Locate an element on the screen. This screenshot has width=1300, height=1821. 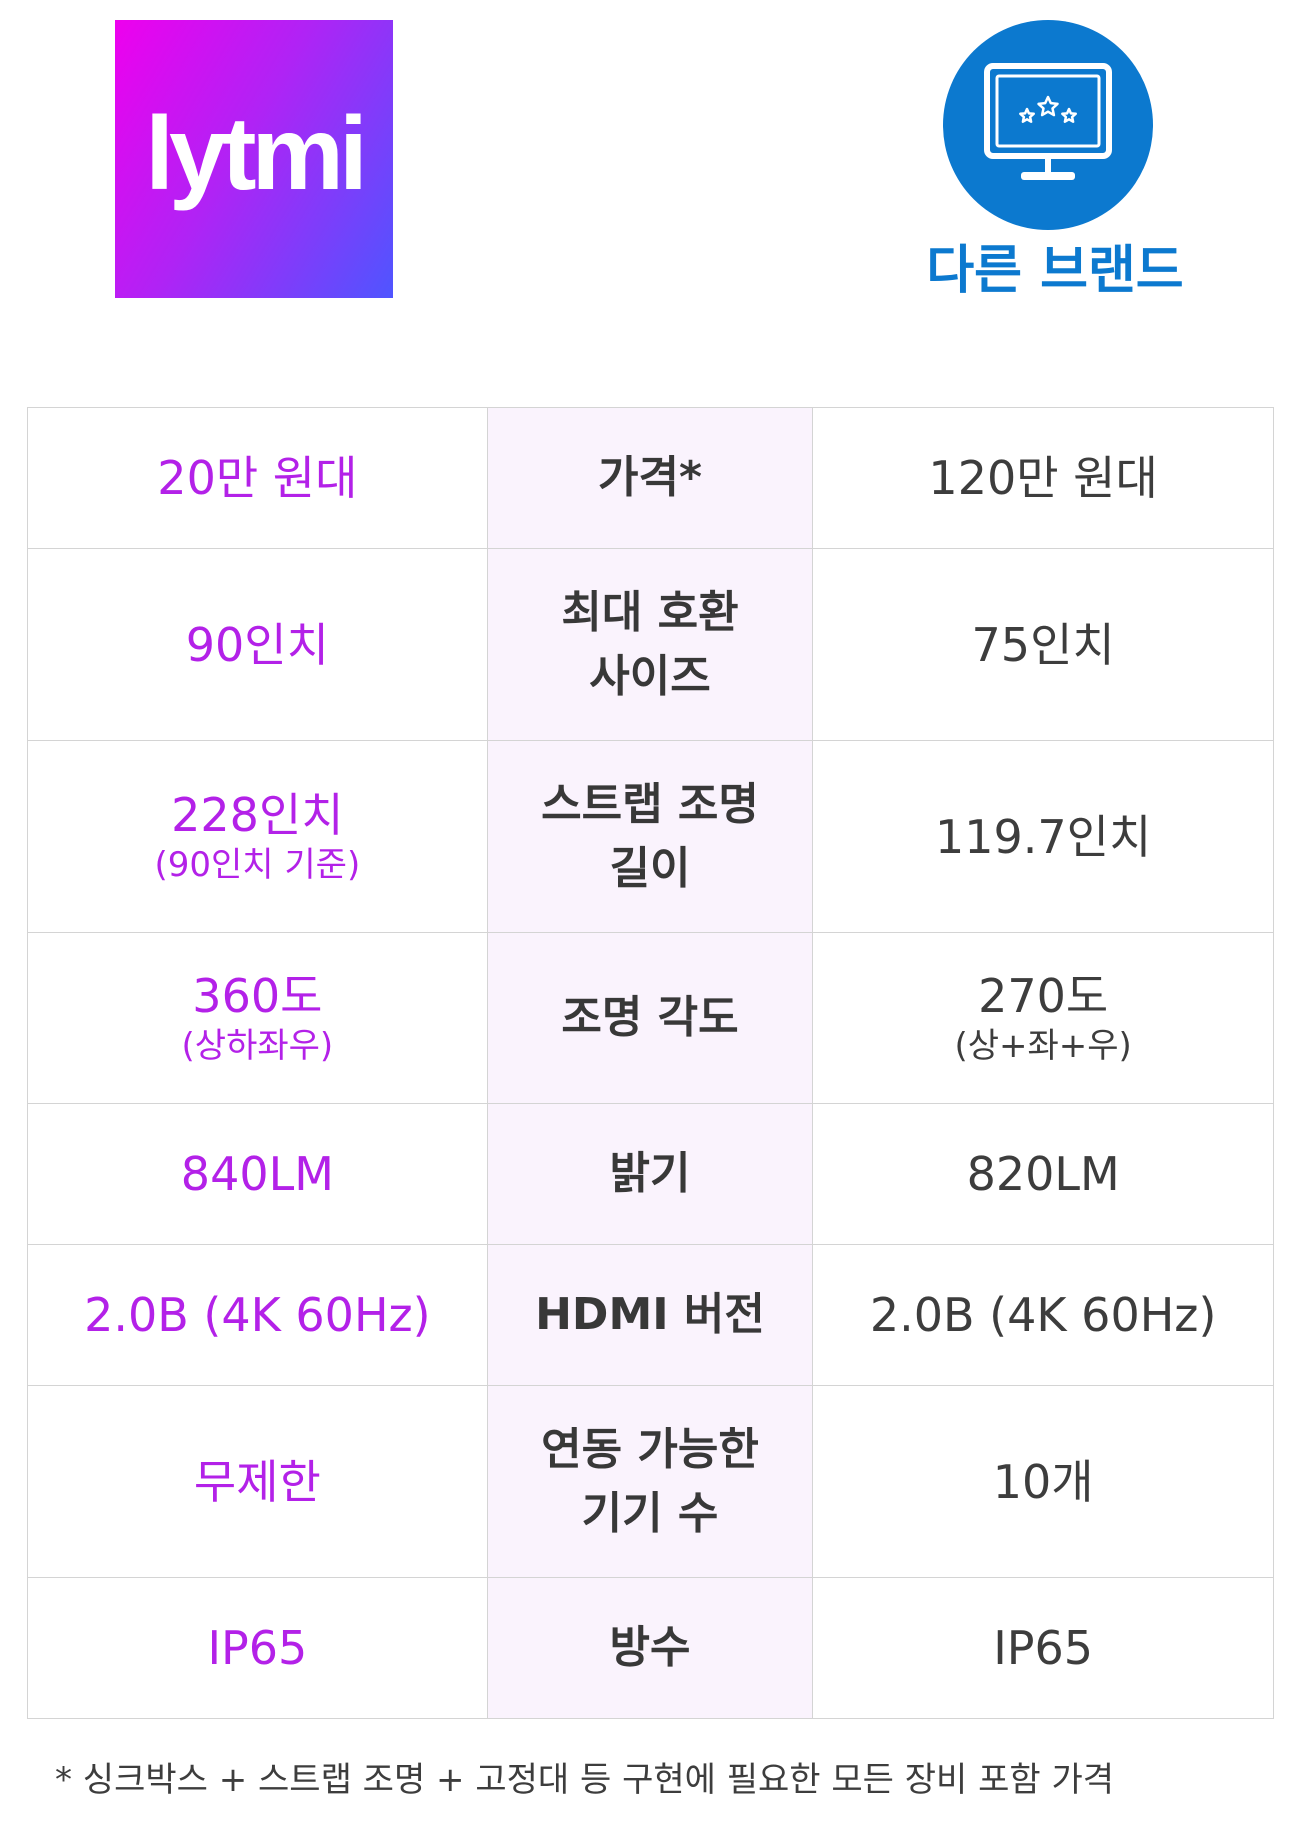
lytmi-logo: lytmi is located at coordinates (254, 159).